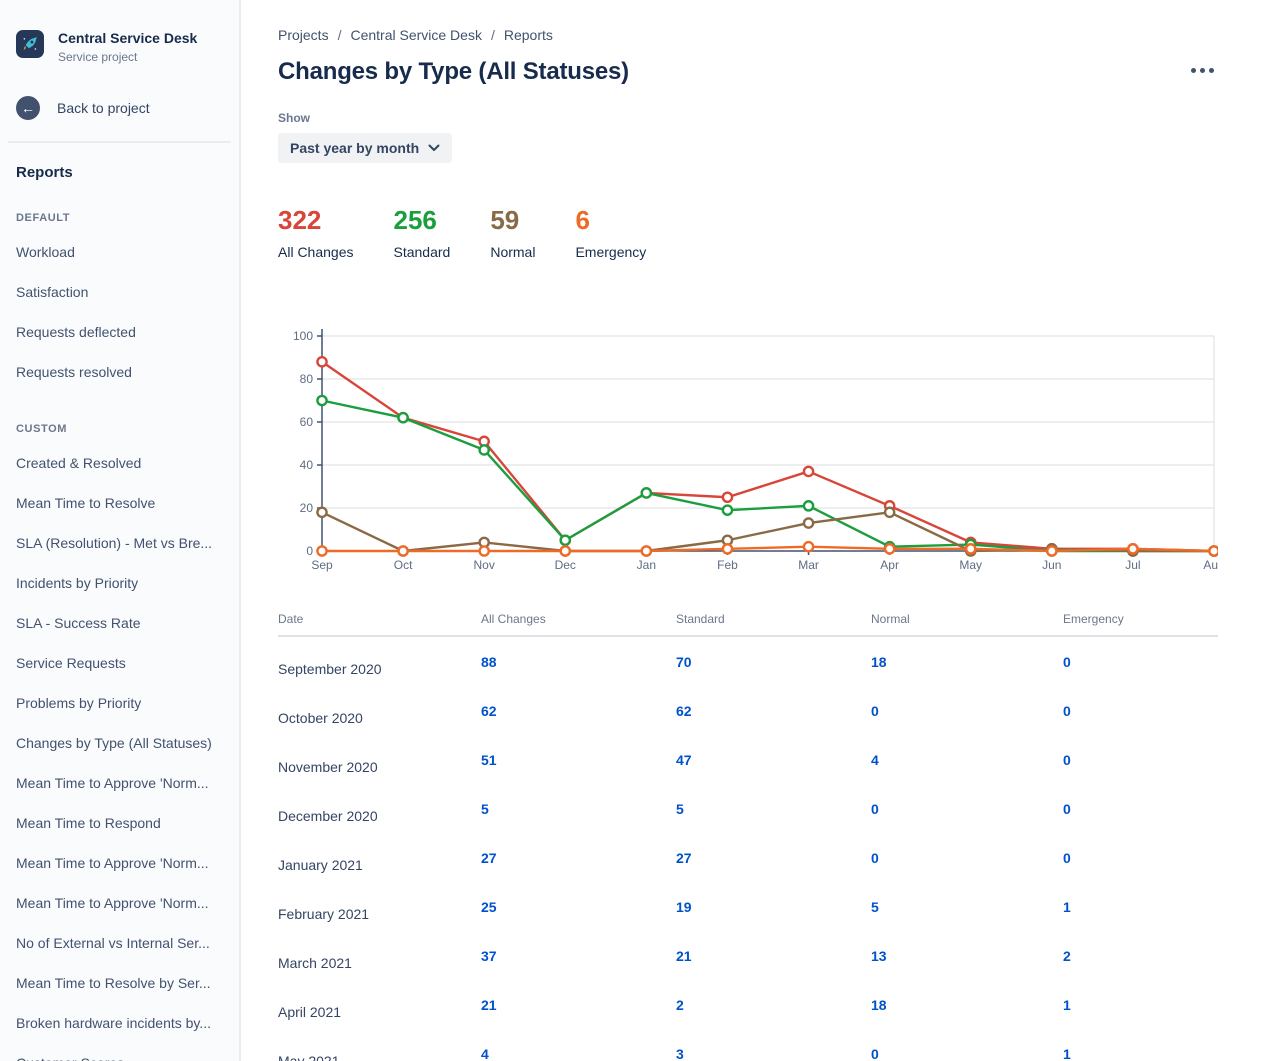 This screenshot has width=1271, height=1061. Describe the element at coordinates (45, 251) in the screenshot. I see `sidebar-item-workload: Workload` at that location.